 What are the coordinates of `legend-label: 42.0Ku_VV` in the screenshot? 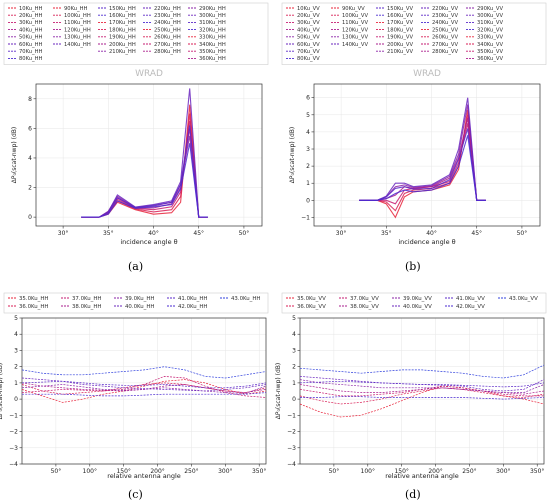 It's located at (470, 307).